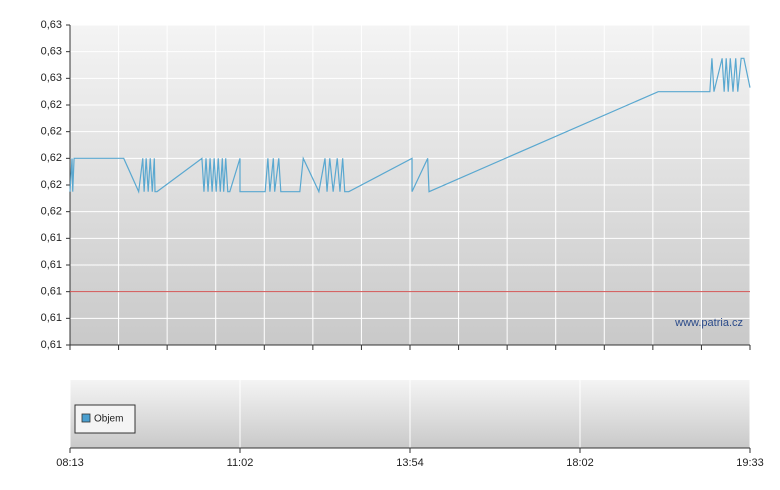  I want to click on legend-swatch, so click(86, 418).